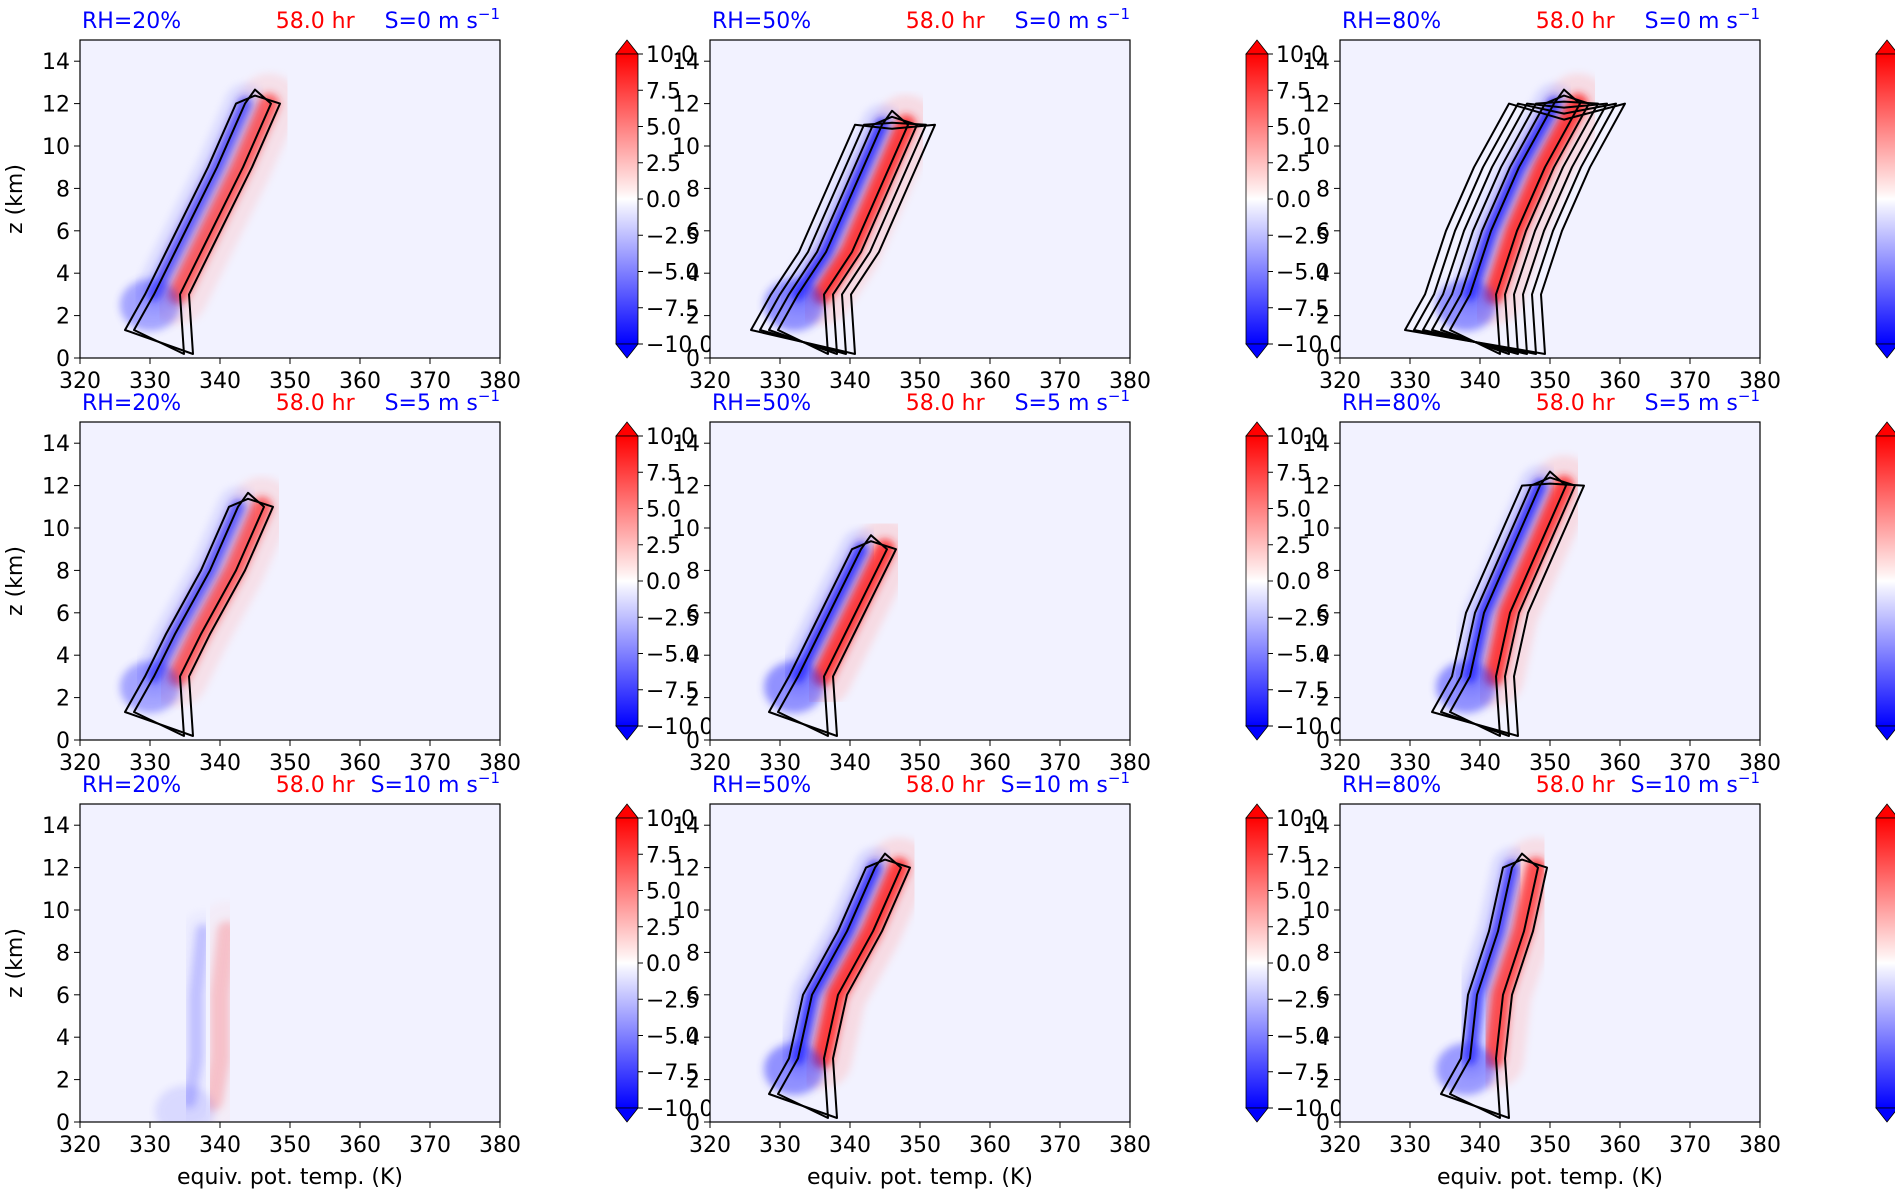 This screenshot has width=1895, height=1191. What do you see at coordinates (1300, 55) in the screenshot?
I see `colorbar-tick-label: 10.0` at bounding box center [1300, 55].